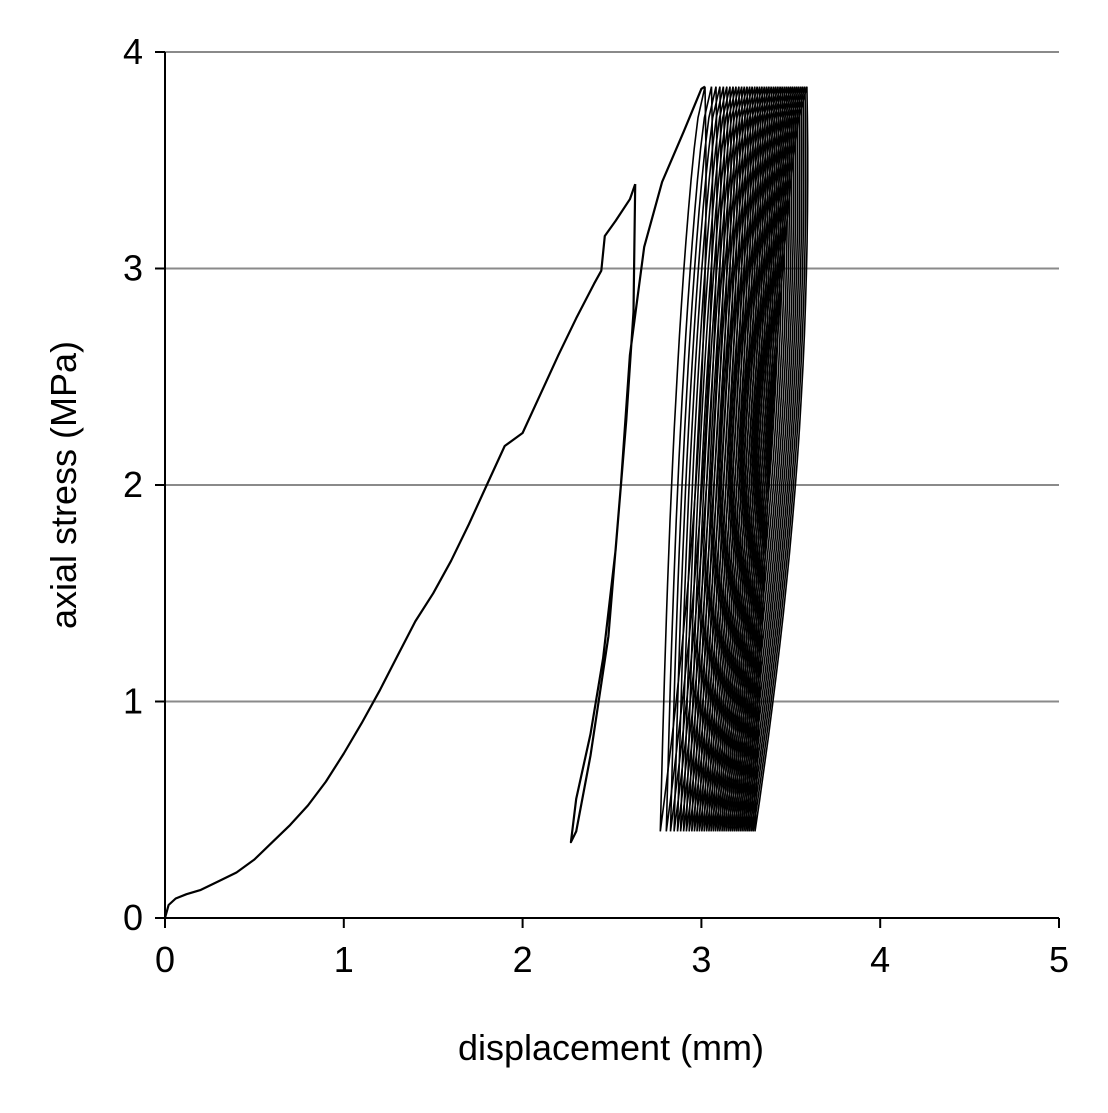  I want to click on x-tick-label-3: 3, so click(701, 959).